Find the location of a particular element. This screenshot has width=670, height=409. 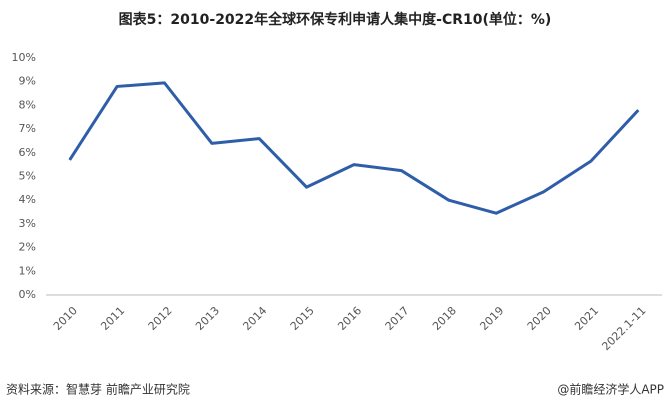

y-tick-label: 4% is located at coordinates (27, 199).